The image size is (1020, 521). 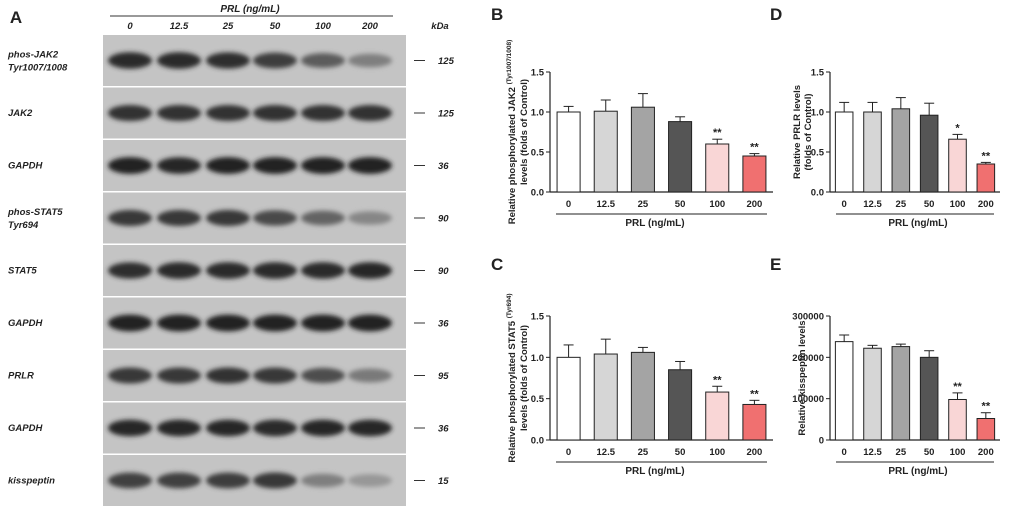 I want to click on panel-letter: C, so click(x=497, y=264).